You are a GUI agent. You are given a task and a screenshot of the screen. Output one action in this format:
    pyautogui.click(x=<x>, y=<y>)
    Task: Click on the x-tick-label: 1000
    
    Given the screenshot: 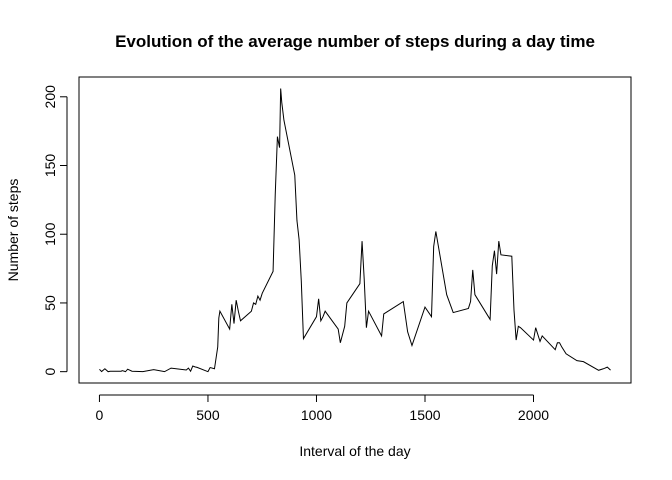 What is the action you would take?
    pyautogui.click(x=316, y=415)
    